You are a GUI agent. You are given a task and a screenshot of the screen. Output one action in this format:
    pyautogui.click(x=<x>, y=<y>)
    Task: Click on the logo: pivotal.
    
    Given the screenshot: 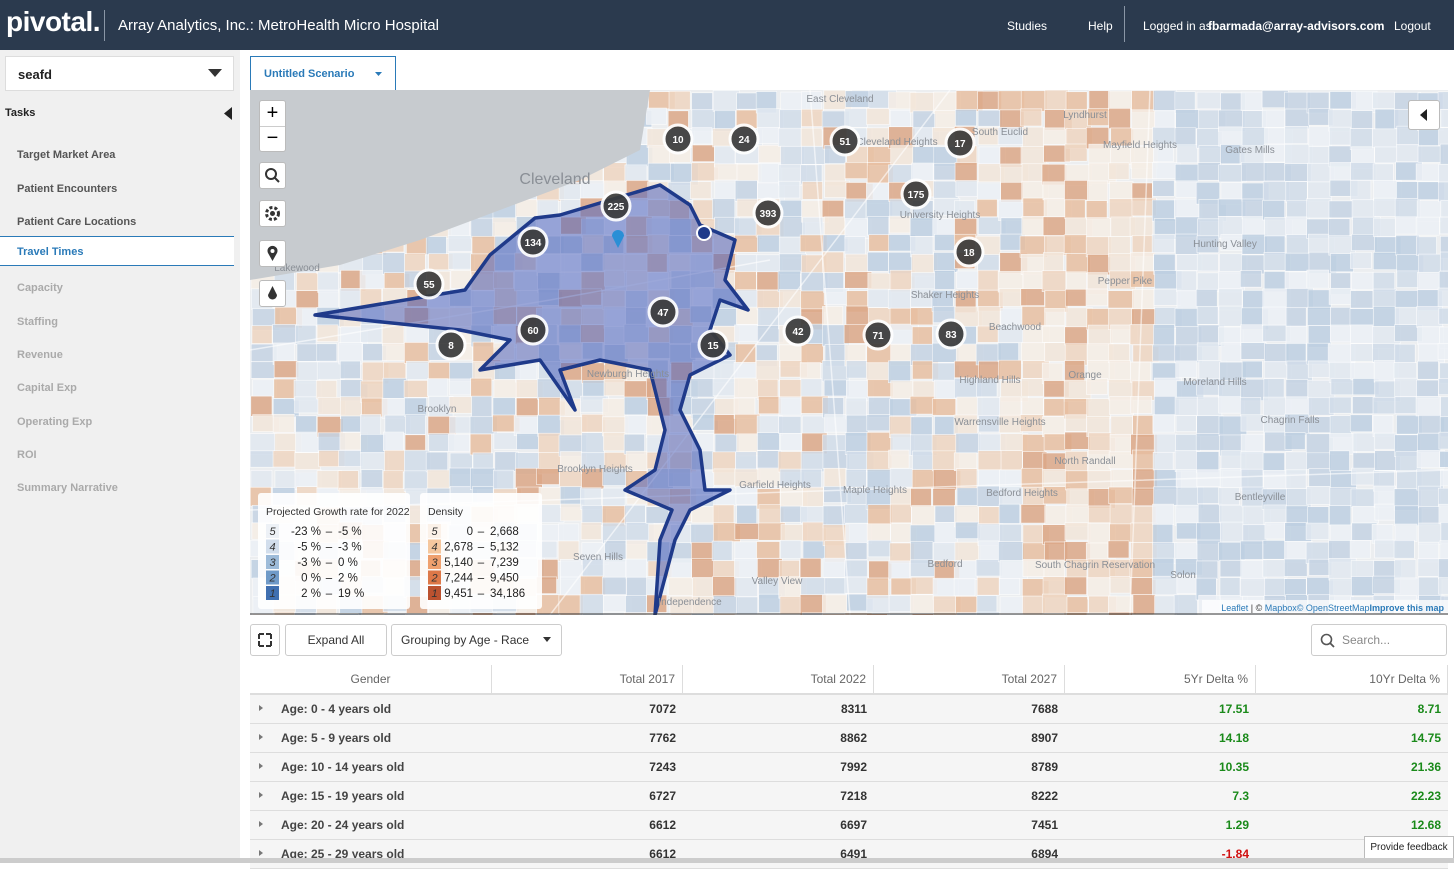 What is the action you would take?
    pyautogui.click(x=53, y=22)
    